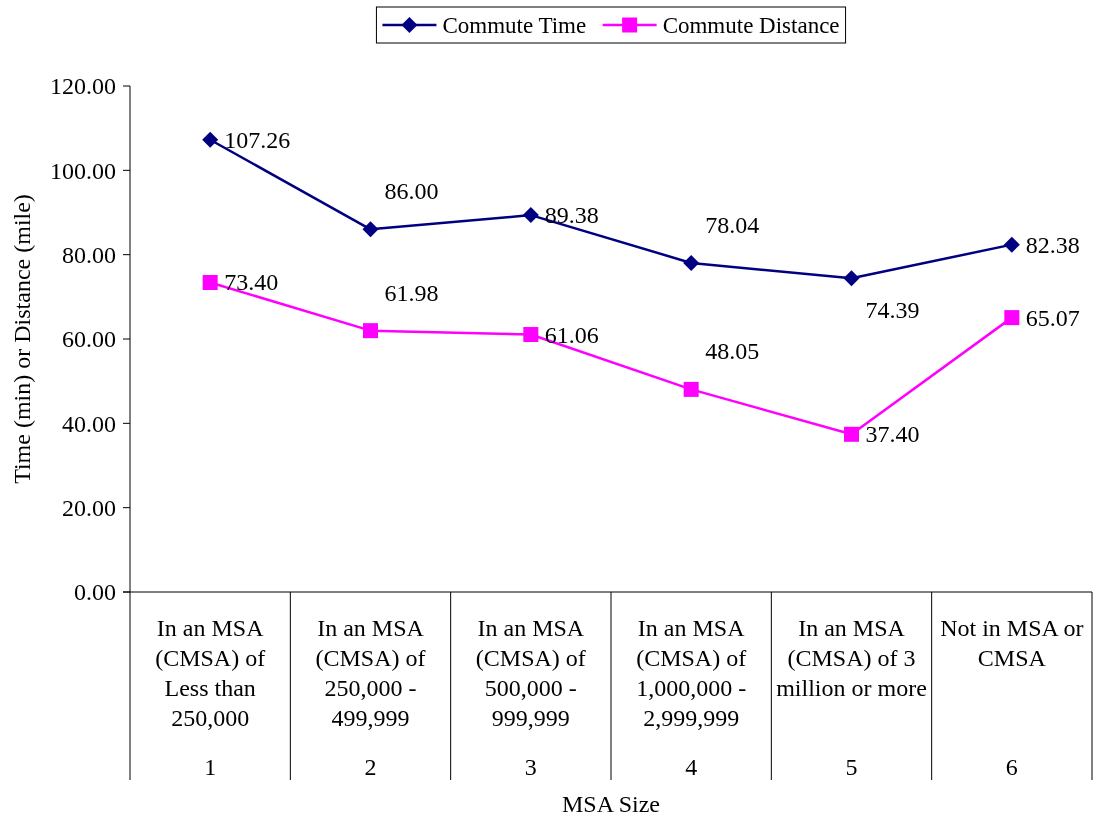  Describe the element at coordinates (1052, 317) in the screenshot. I see `data-label: 65.07` at that location.